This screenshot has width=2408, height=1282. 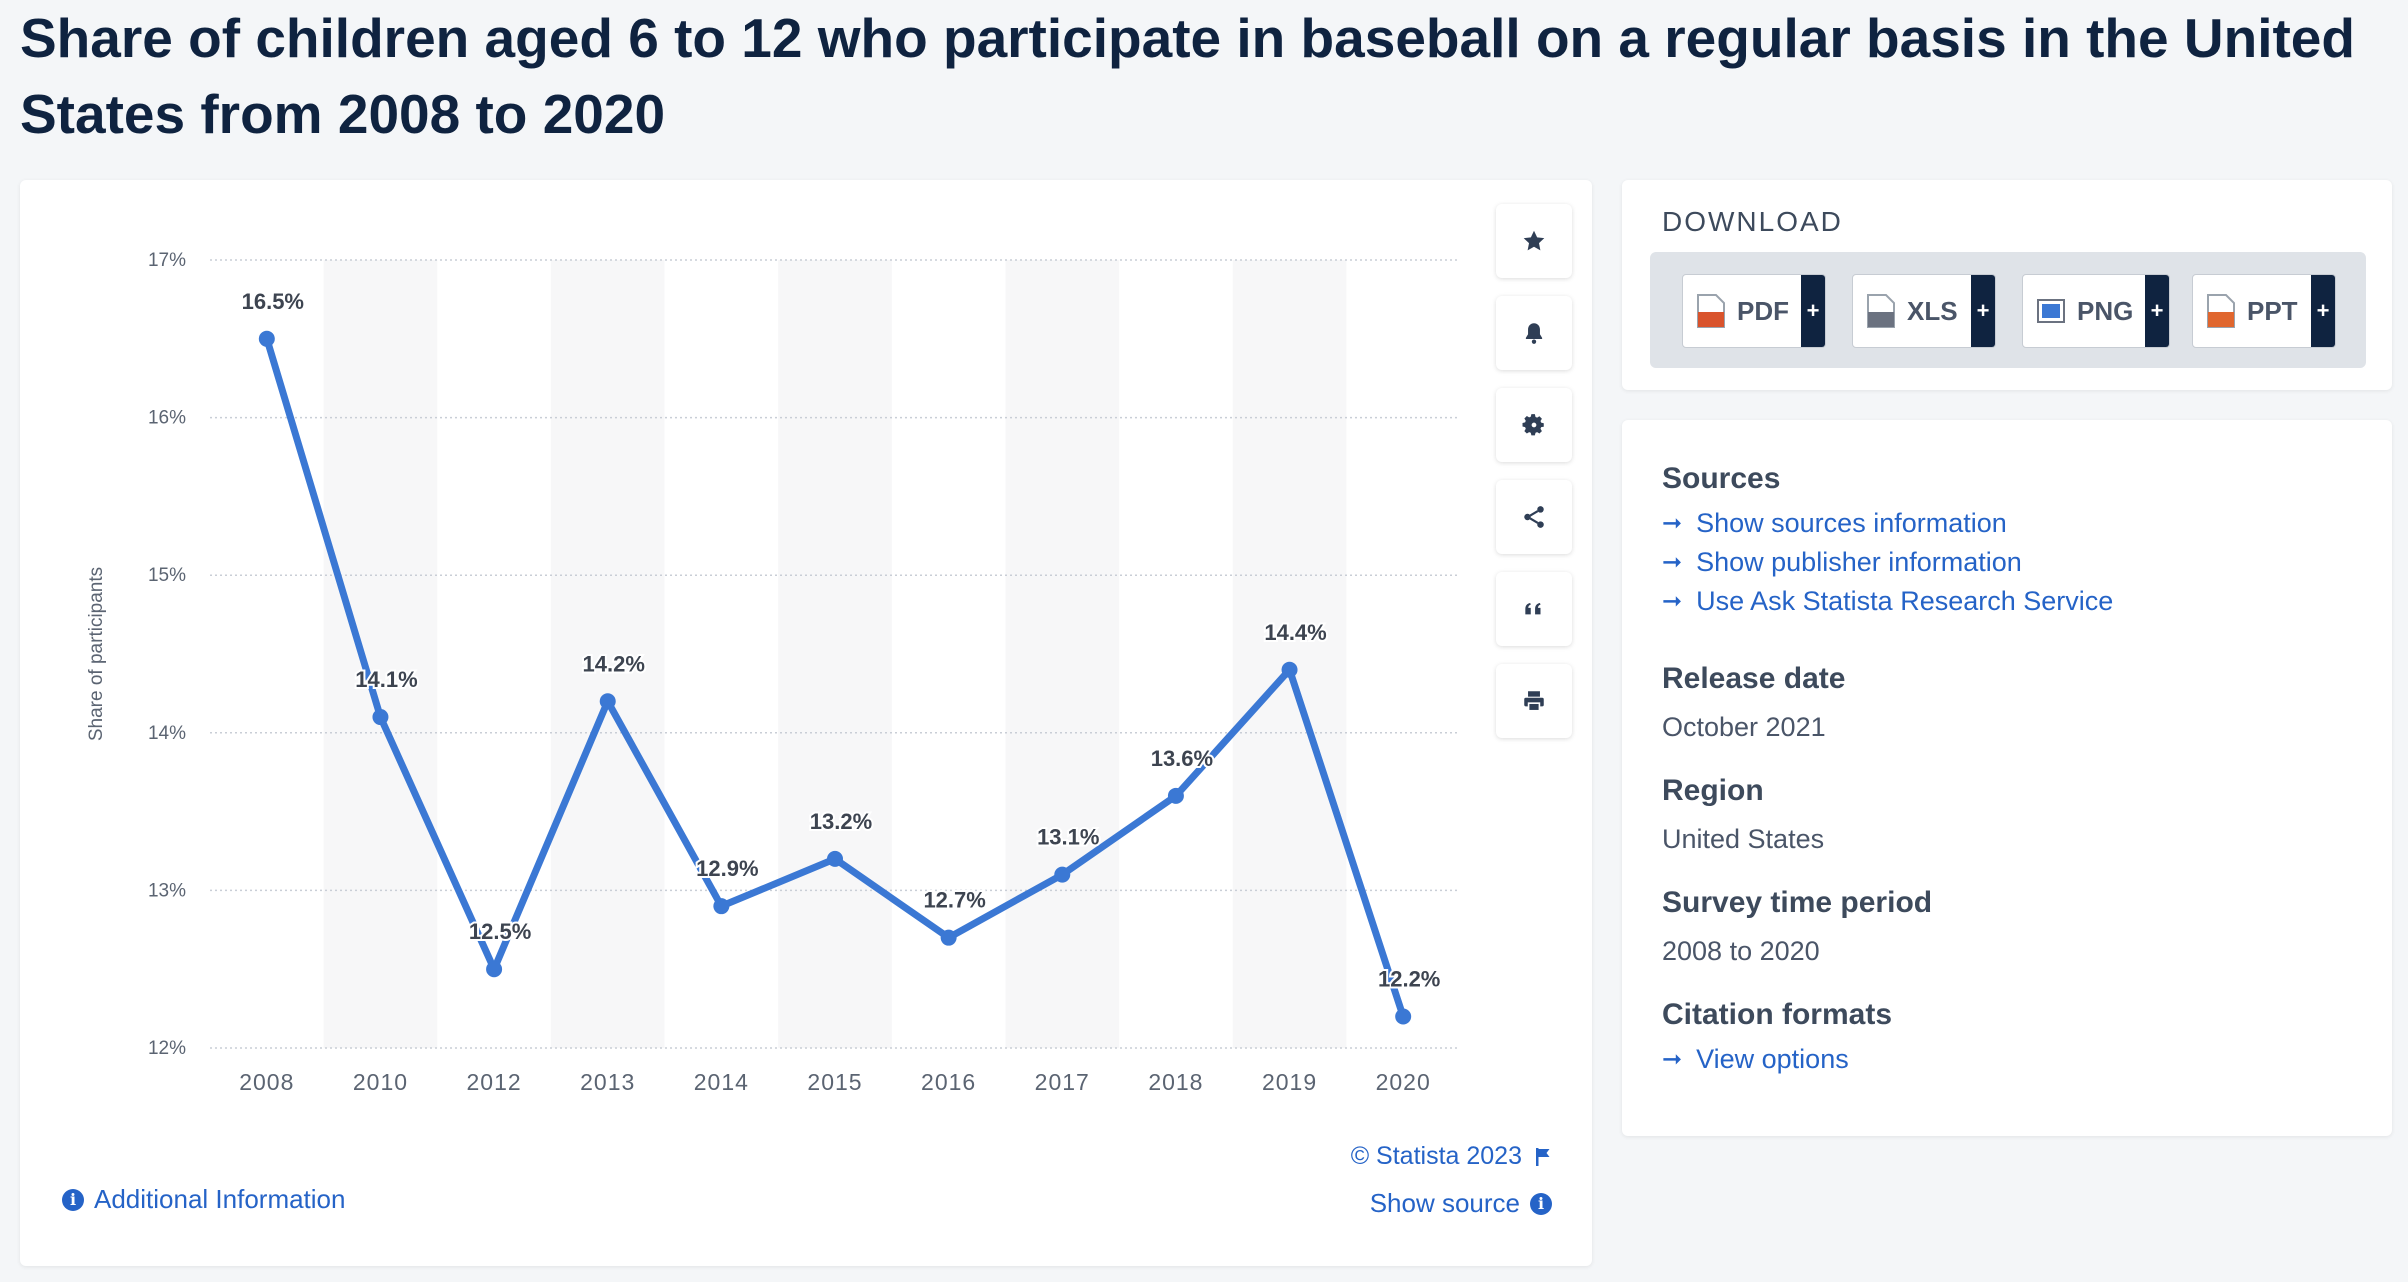 What do you see at coordinates (1777, 1036) in the screenshot?
I see `citation-section: Citation formats ➞ View options` at bounding box center [1777, 1036].